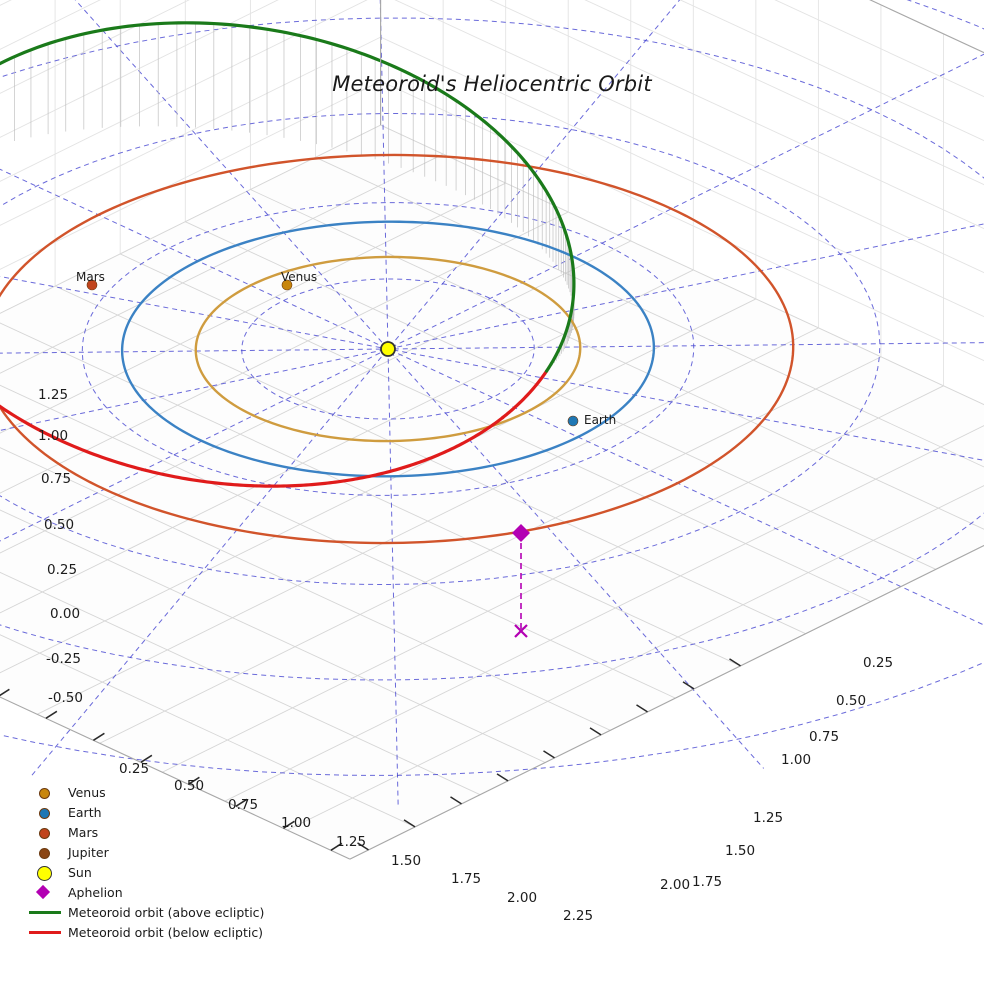 This screenshot has height=984, width=984. Describe the element at coordinates (162, 832) in the screenshot. I see `legend-item: Mars` at that location.